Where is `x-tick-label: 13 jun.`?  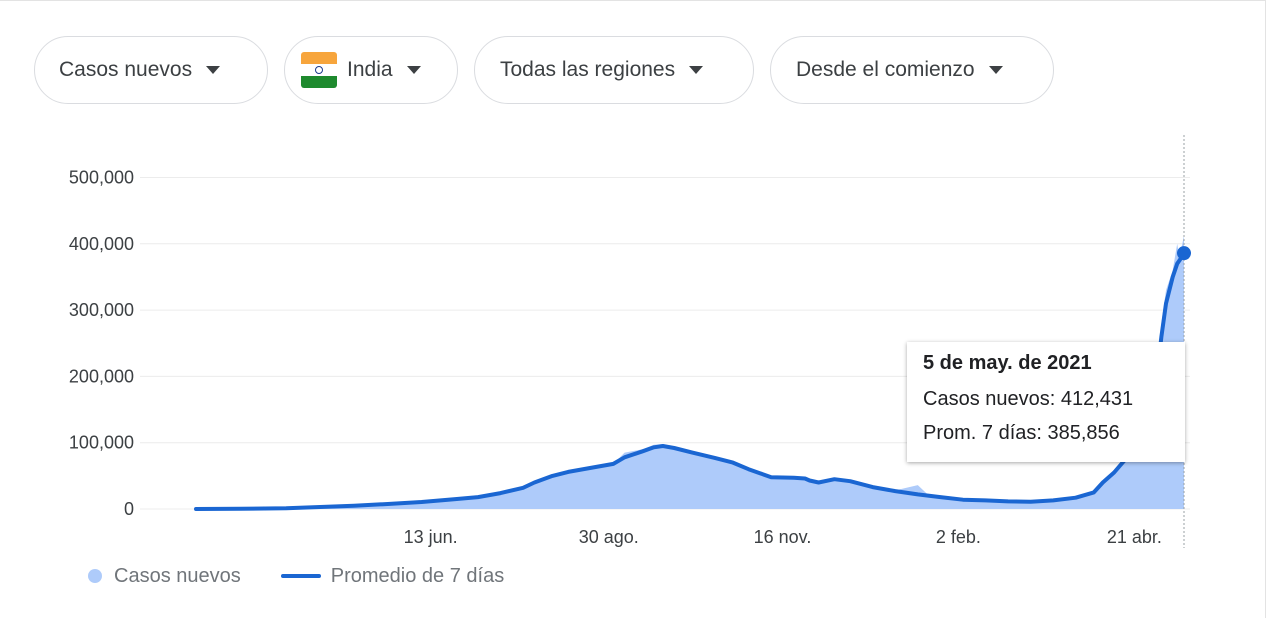 x-tick-label: 13 jun. is located at coordinates (431, 537).